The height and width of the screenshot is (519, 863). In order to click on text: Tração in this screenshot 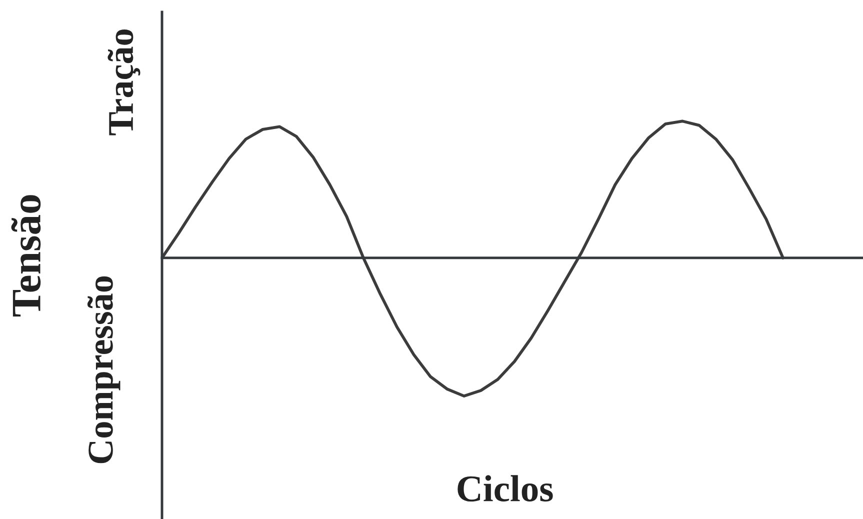, I will do `click(124, 83)`.